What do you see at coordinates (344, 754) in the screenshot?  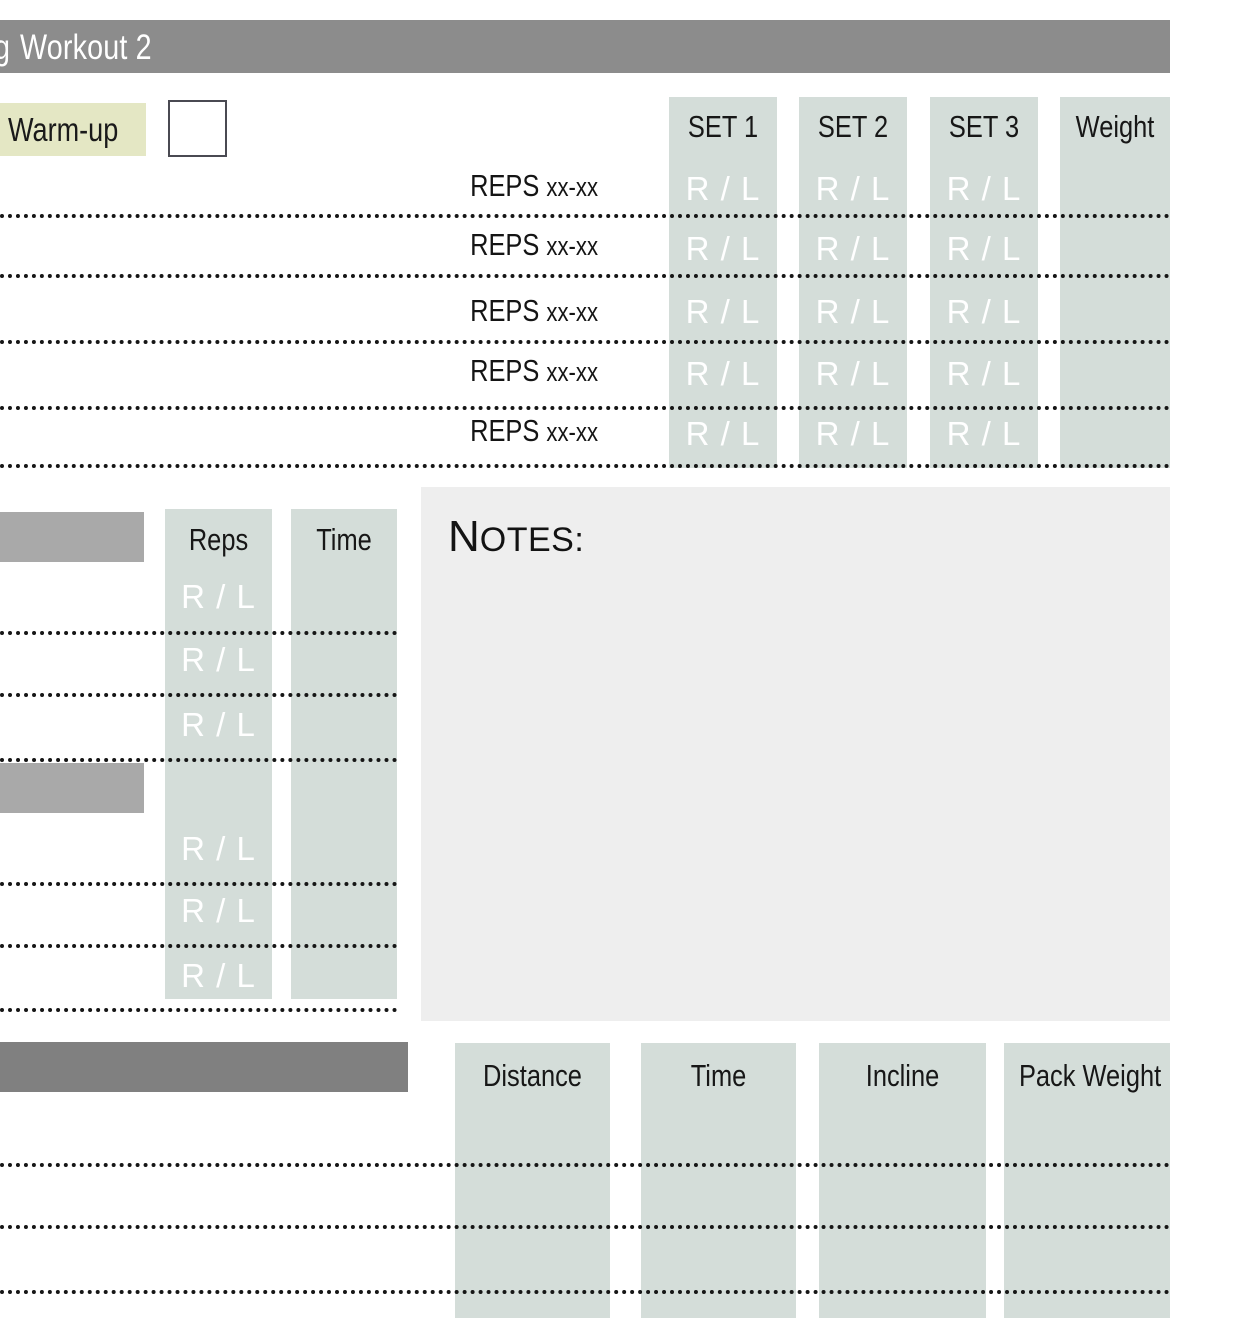 I see `column-time: Time` at bounding box center [344, 754].